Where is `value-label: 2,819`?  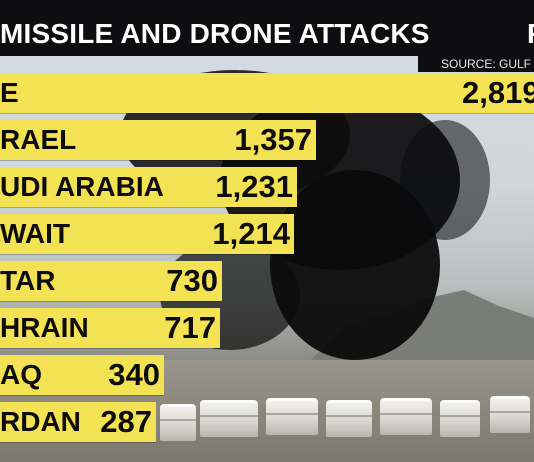 value-label: 2,819 is located at coordinates (498, 92).